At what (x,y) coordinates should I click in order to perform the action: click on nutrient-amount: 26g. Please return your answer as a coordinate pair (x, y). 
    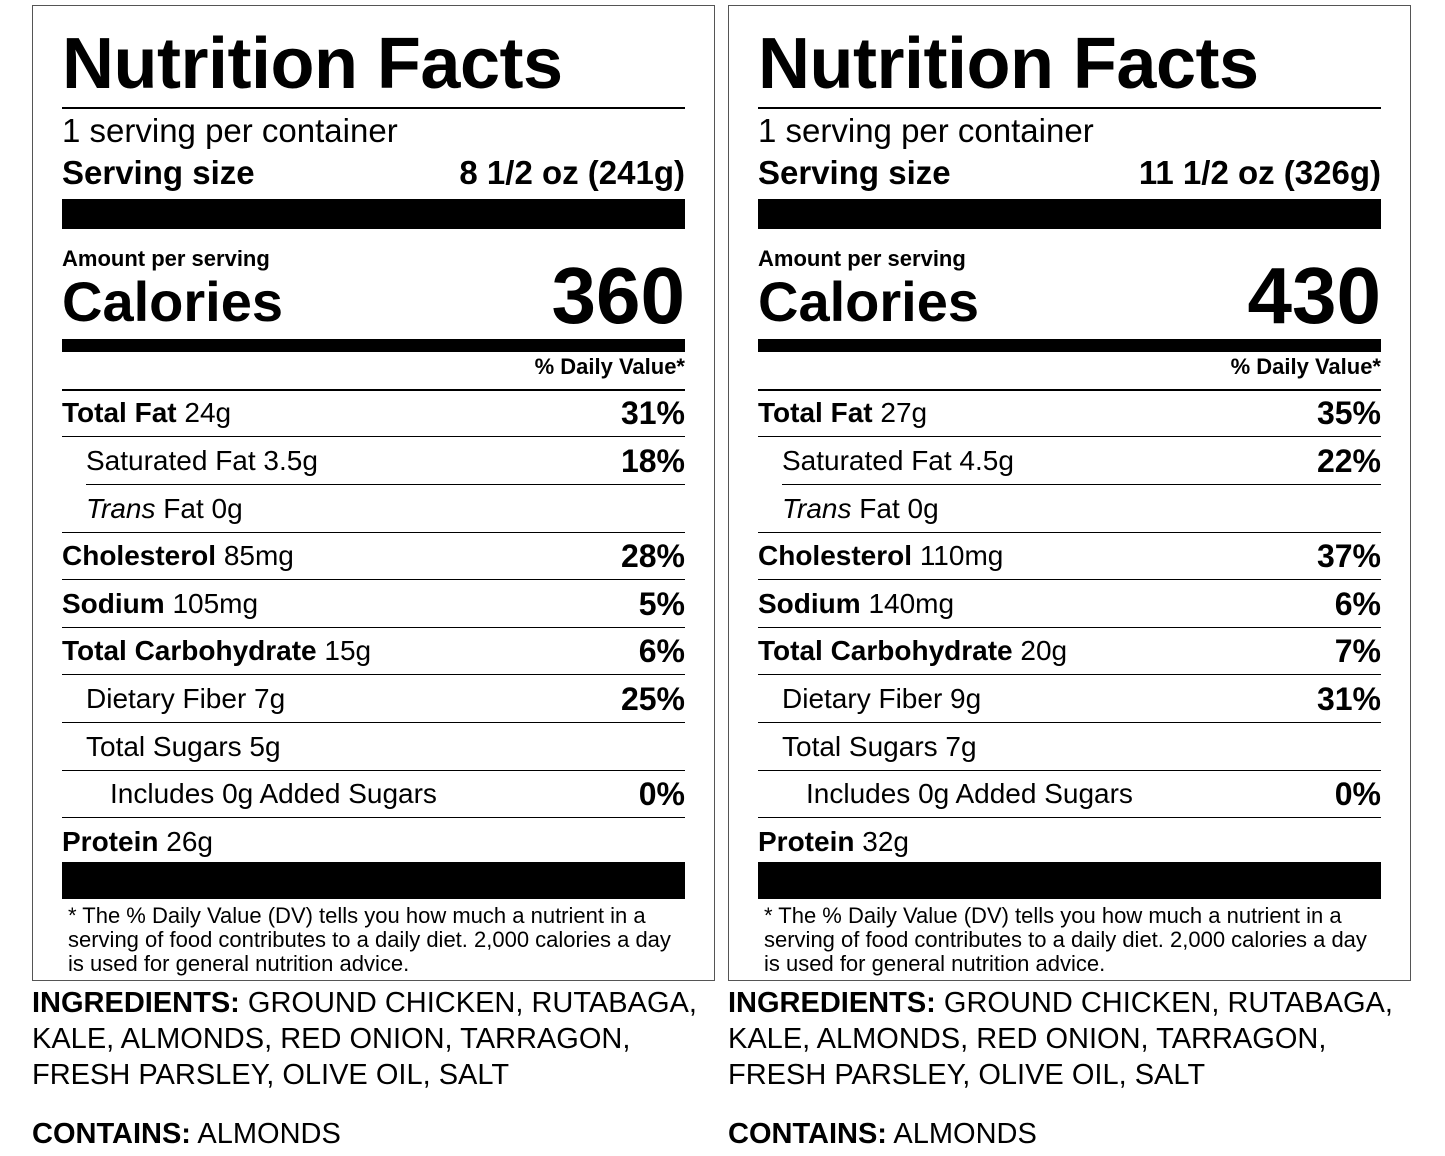
    Looking at the image, I should click on (189, 841).